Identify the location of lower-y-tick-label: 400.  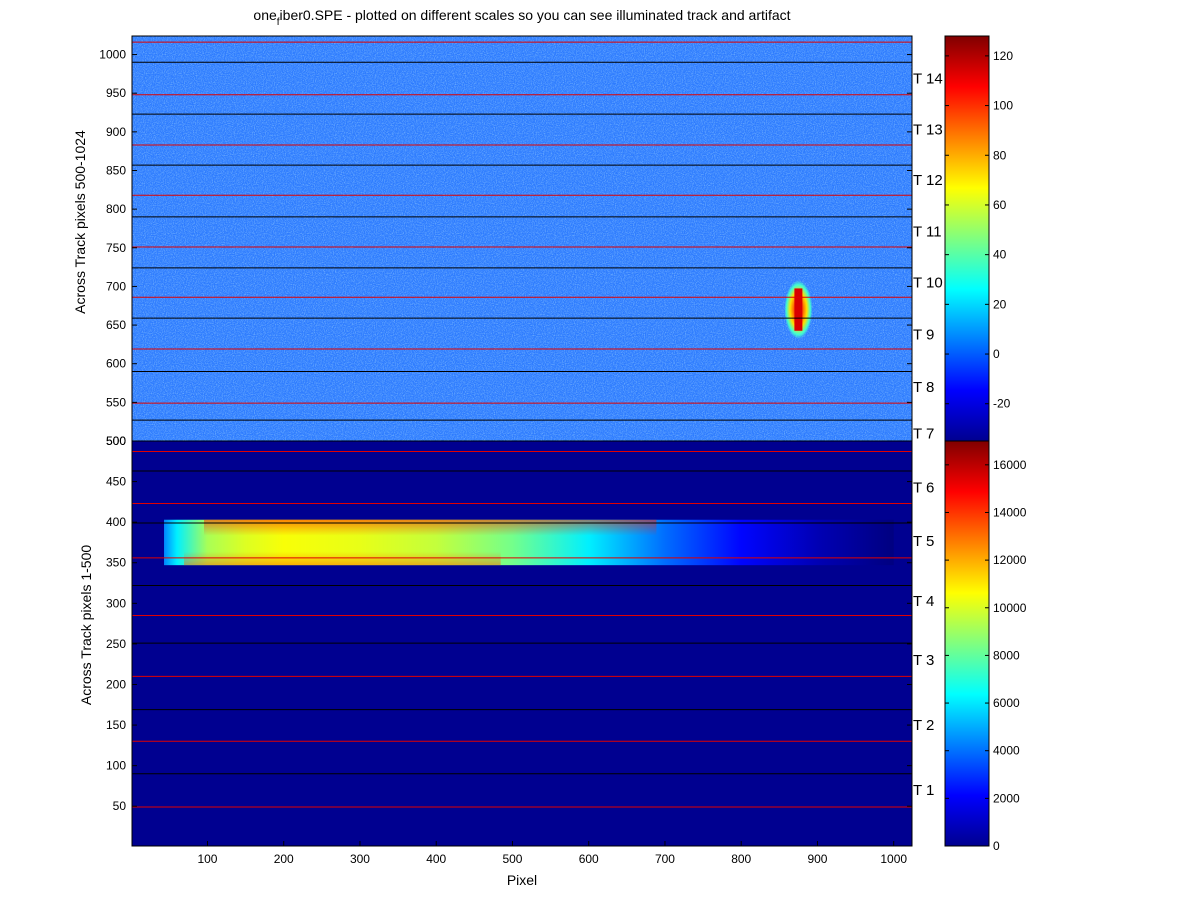
(116, 522).